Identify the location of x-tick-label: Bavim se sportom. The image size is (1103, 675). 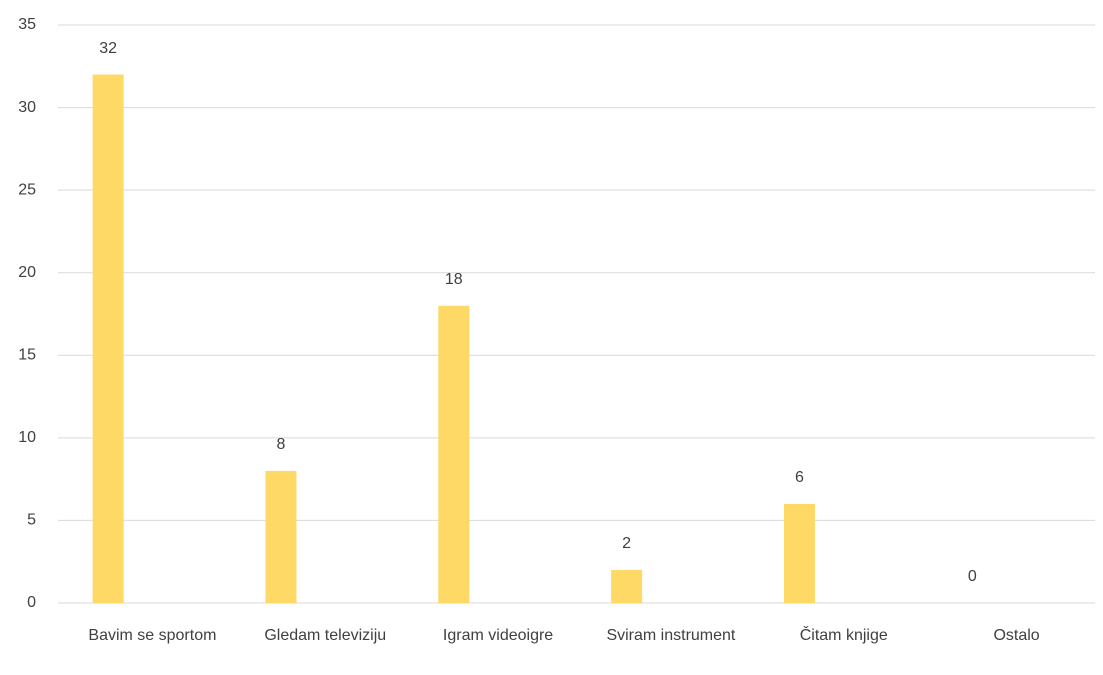
(152, 635).